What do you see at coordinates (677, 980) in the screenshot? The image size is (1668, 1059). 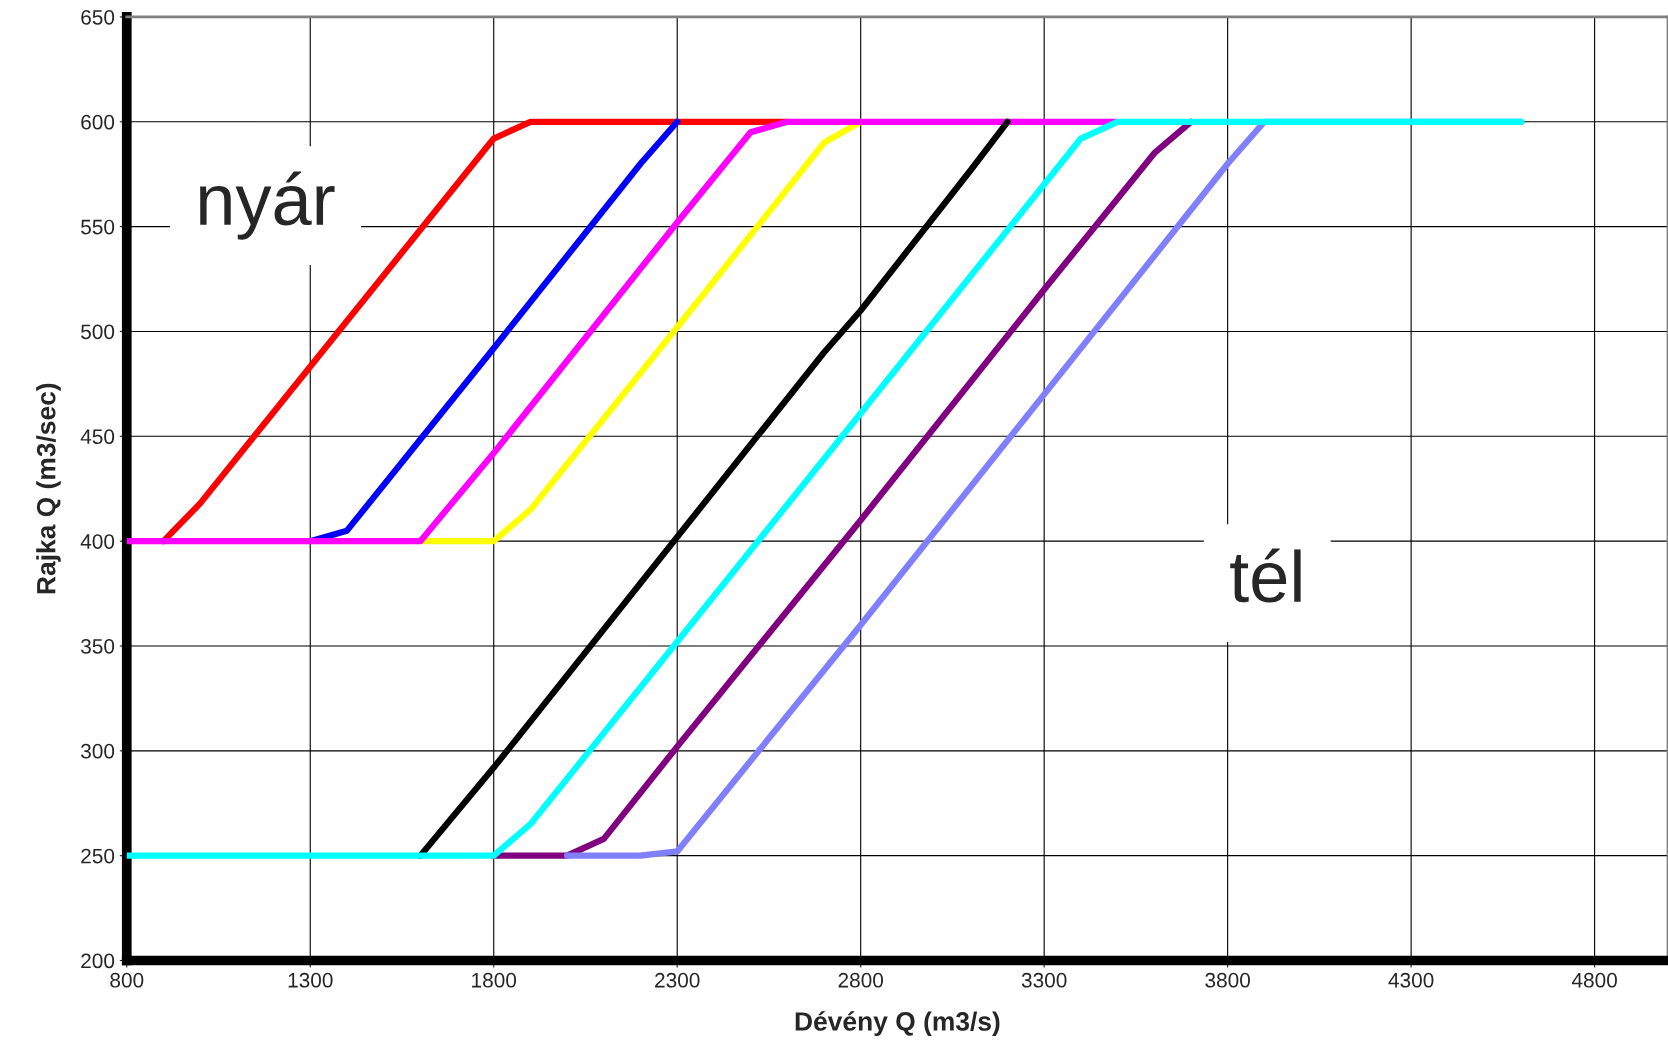 I see `x-tick-label: 2300` at bounding box center [677, 980].